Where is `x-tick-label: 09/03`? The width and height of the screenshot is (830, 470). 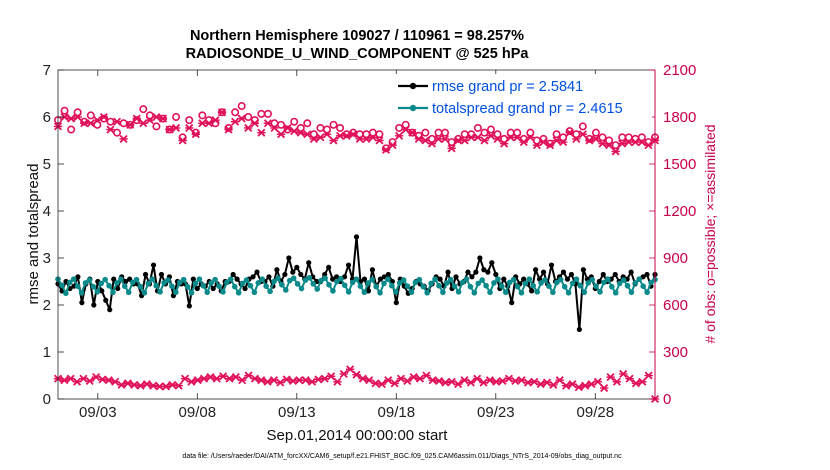 x-tick-label: 09/03 is located at coordinates (98, 412).